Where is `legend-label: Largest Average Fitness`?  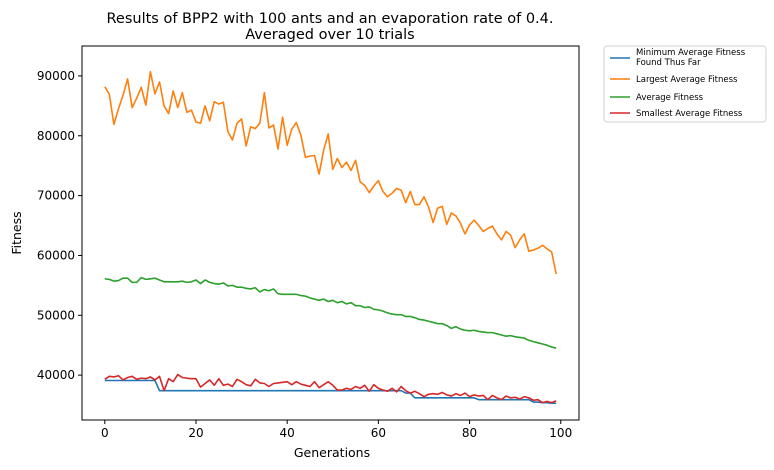
legend-label: Largest Average Fitness is located at coordinates (687, 80).